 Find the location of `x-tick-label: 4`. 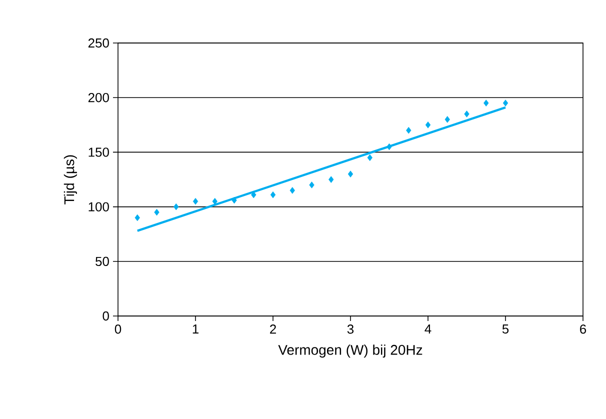

x-tick-label: 4 is located at coordinates (428, 329).